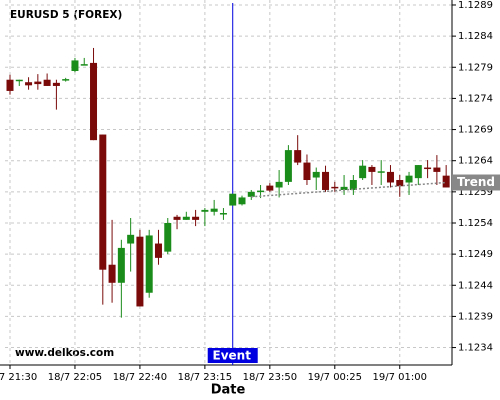 The image size is (500, 400). What do you see at coordinates (475, 161) in the screenshot?
I see `y-tick-label: 1.1264` at bounding box center [475, 161].